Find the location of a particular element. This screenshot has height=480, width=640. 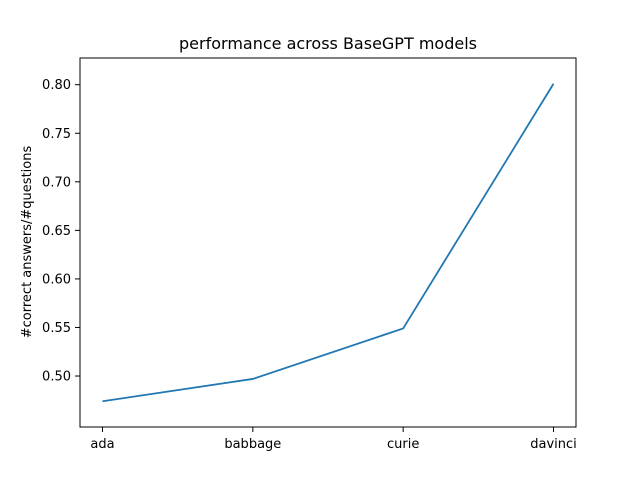

x-tick-label-curie: curie is located at coordinates (403, 444).